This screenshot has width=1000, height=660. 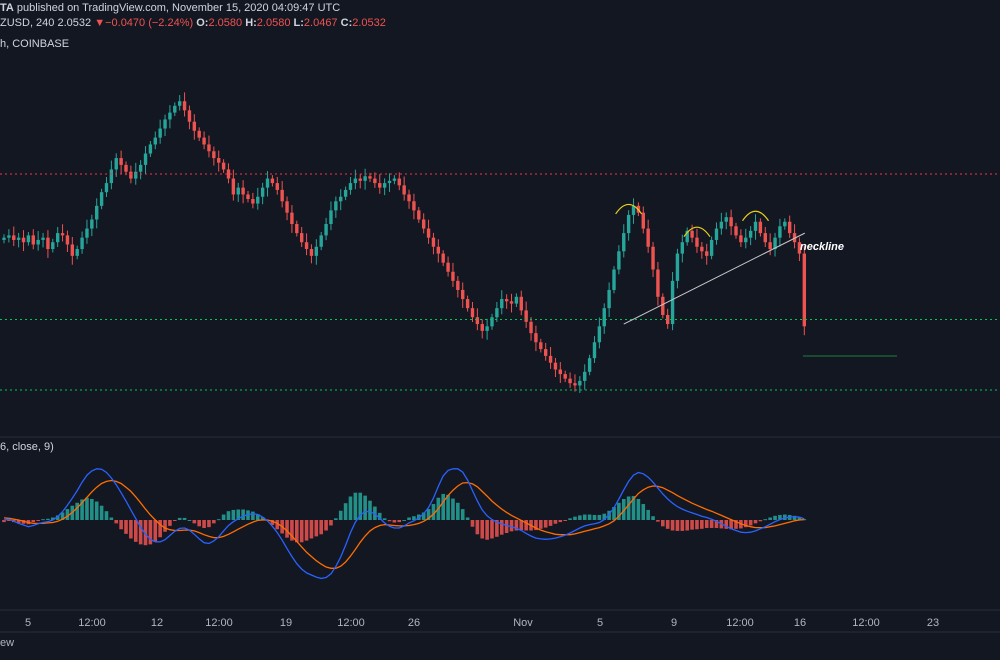 I want to click on shoulder-arc, so click(x=756, y=216).